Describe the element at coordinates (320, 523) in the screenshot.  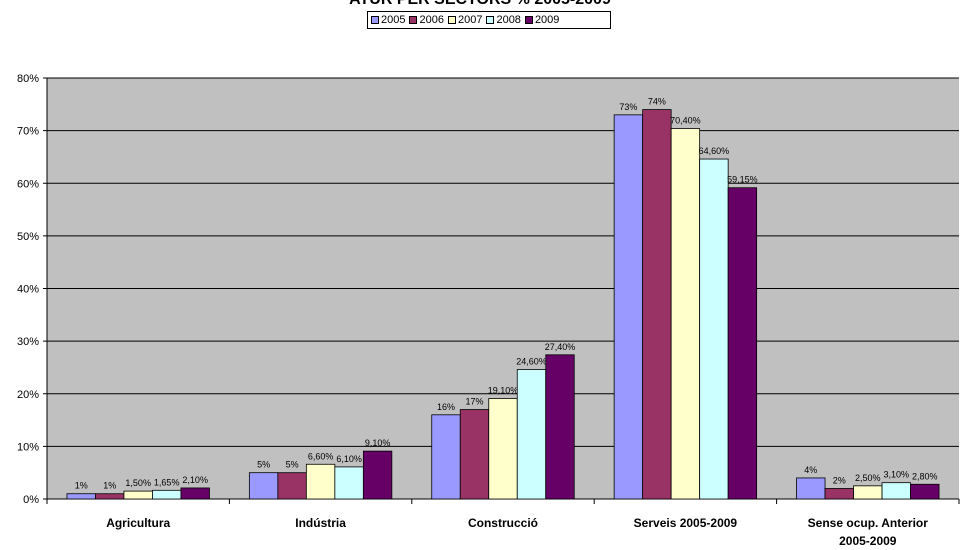
I see `category-label: Indústria` at that location.